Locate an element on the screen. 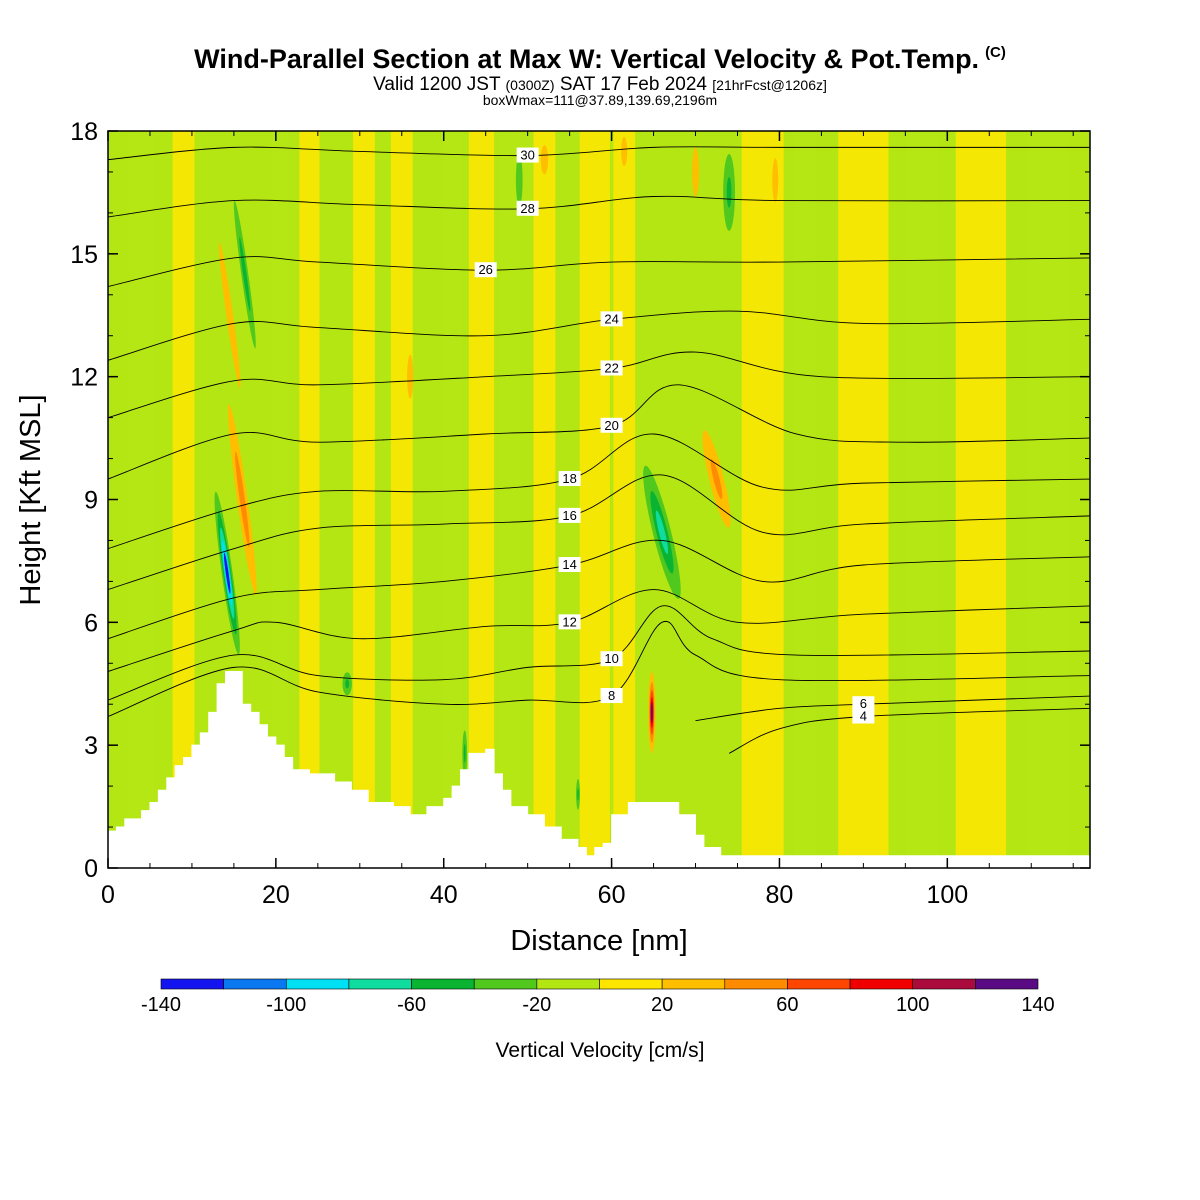  x-tick-label: 40 is located at coordinates (444, 895).